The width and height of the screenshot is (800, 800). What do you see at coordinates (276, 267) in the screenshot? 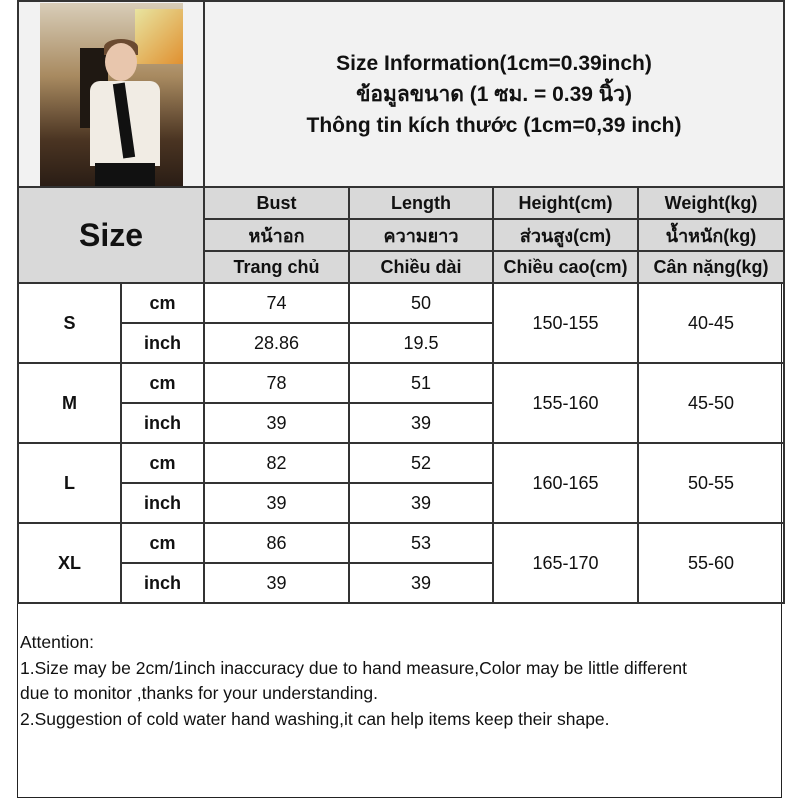
I see `col-header-bust-vi: Trang chủ` at bounding box center [276, 267].